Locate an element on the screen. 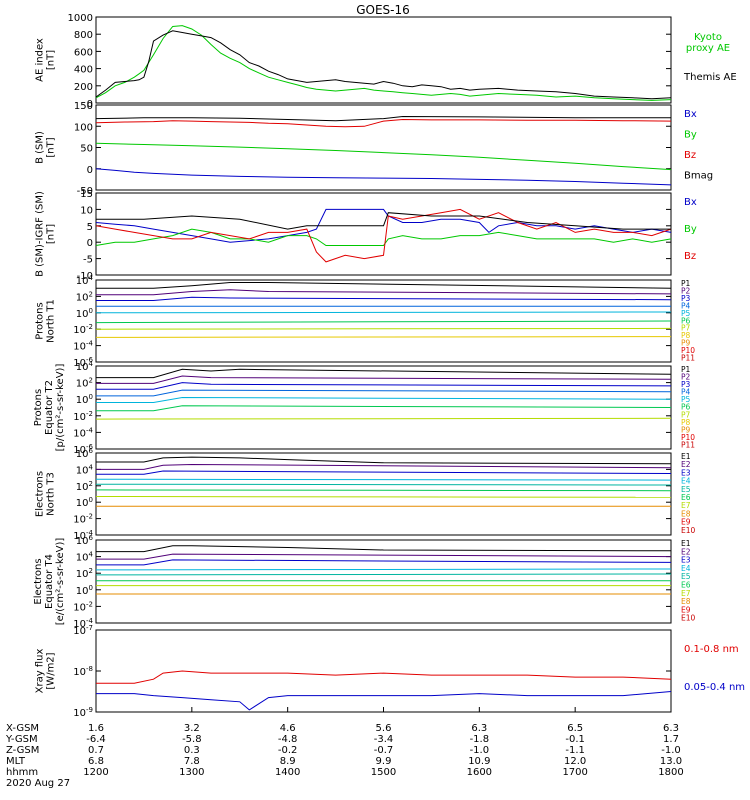 This screenshot has width=750, height=800. legend-entry: P7 is located at coordinates (686, 414).